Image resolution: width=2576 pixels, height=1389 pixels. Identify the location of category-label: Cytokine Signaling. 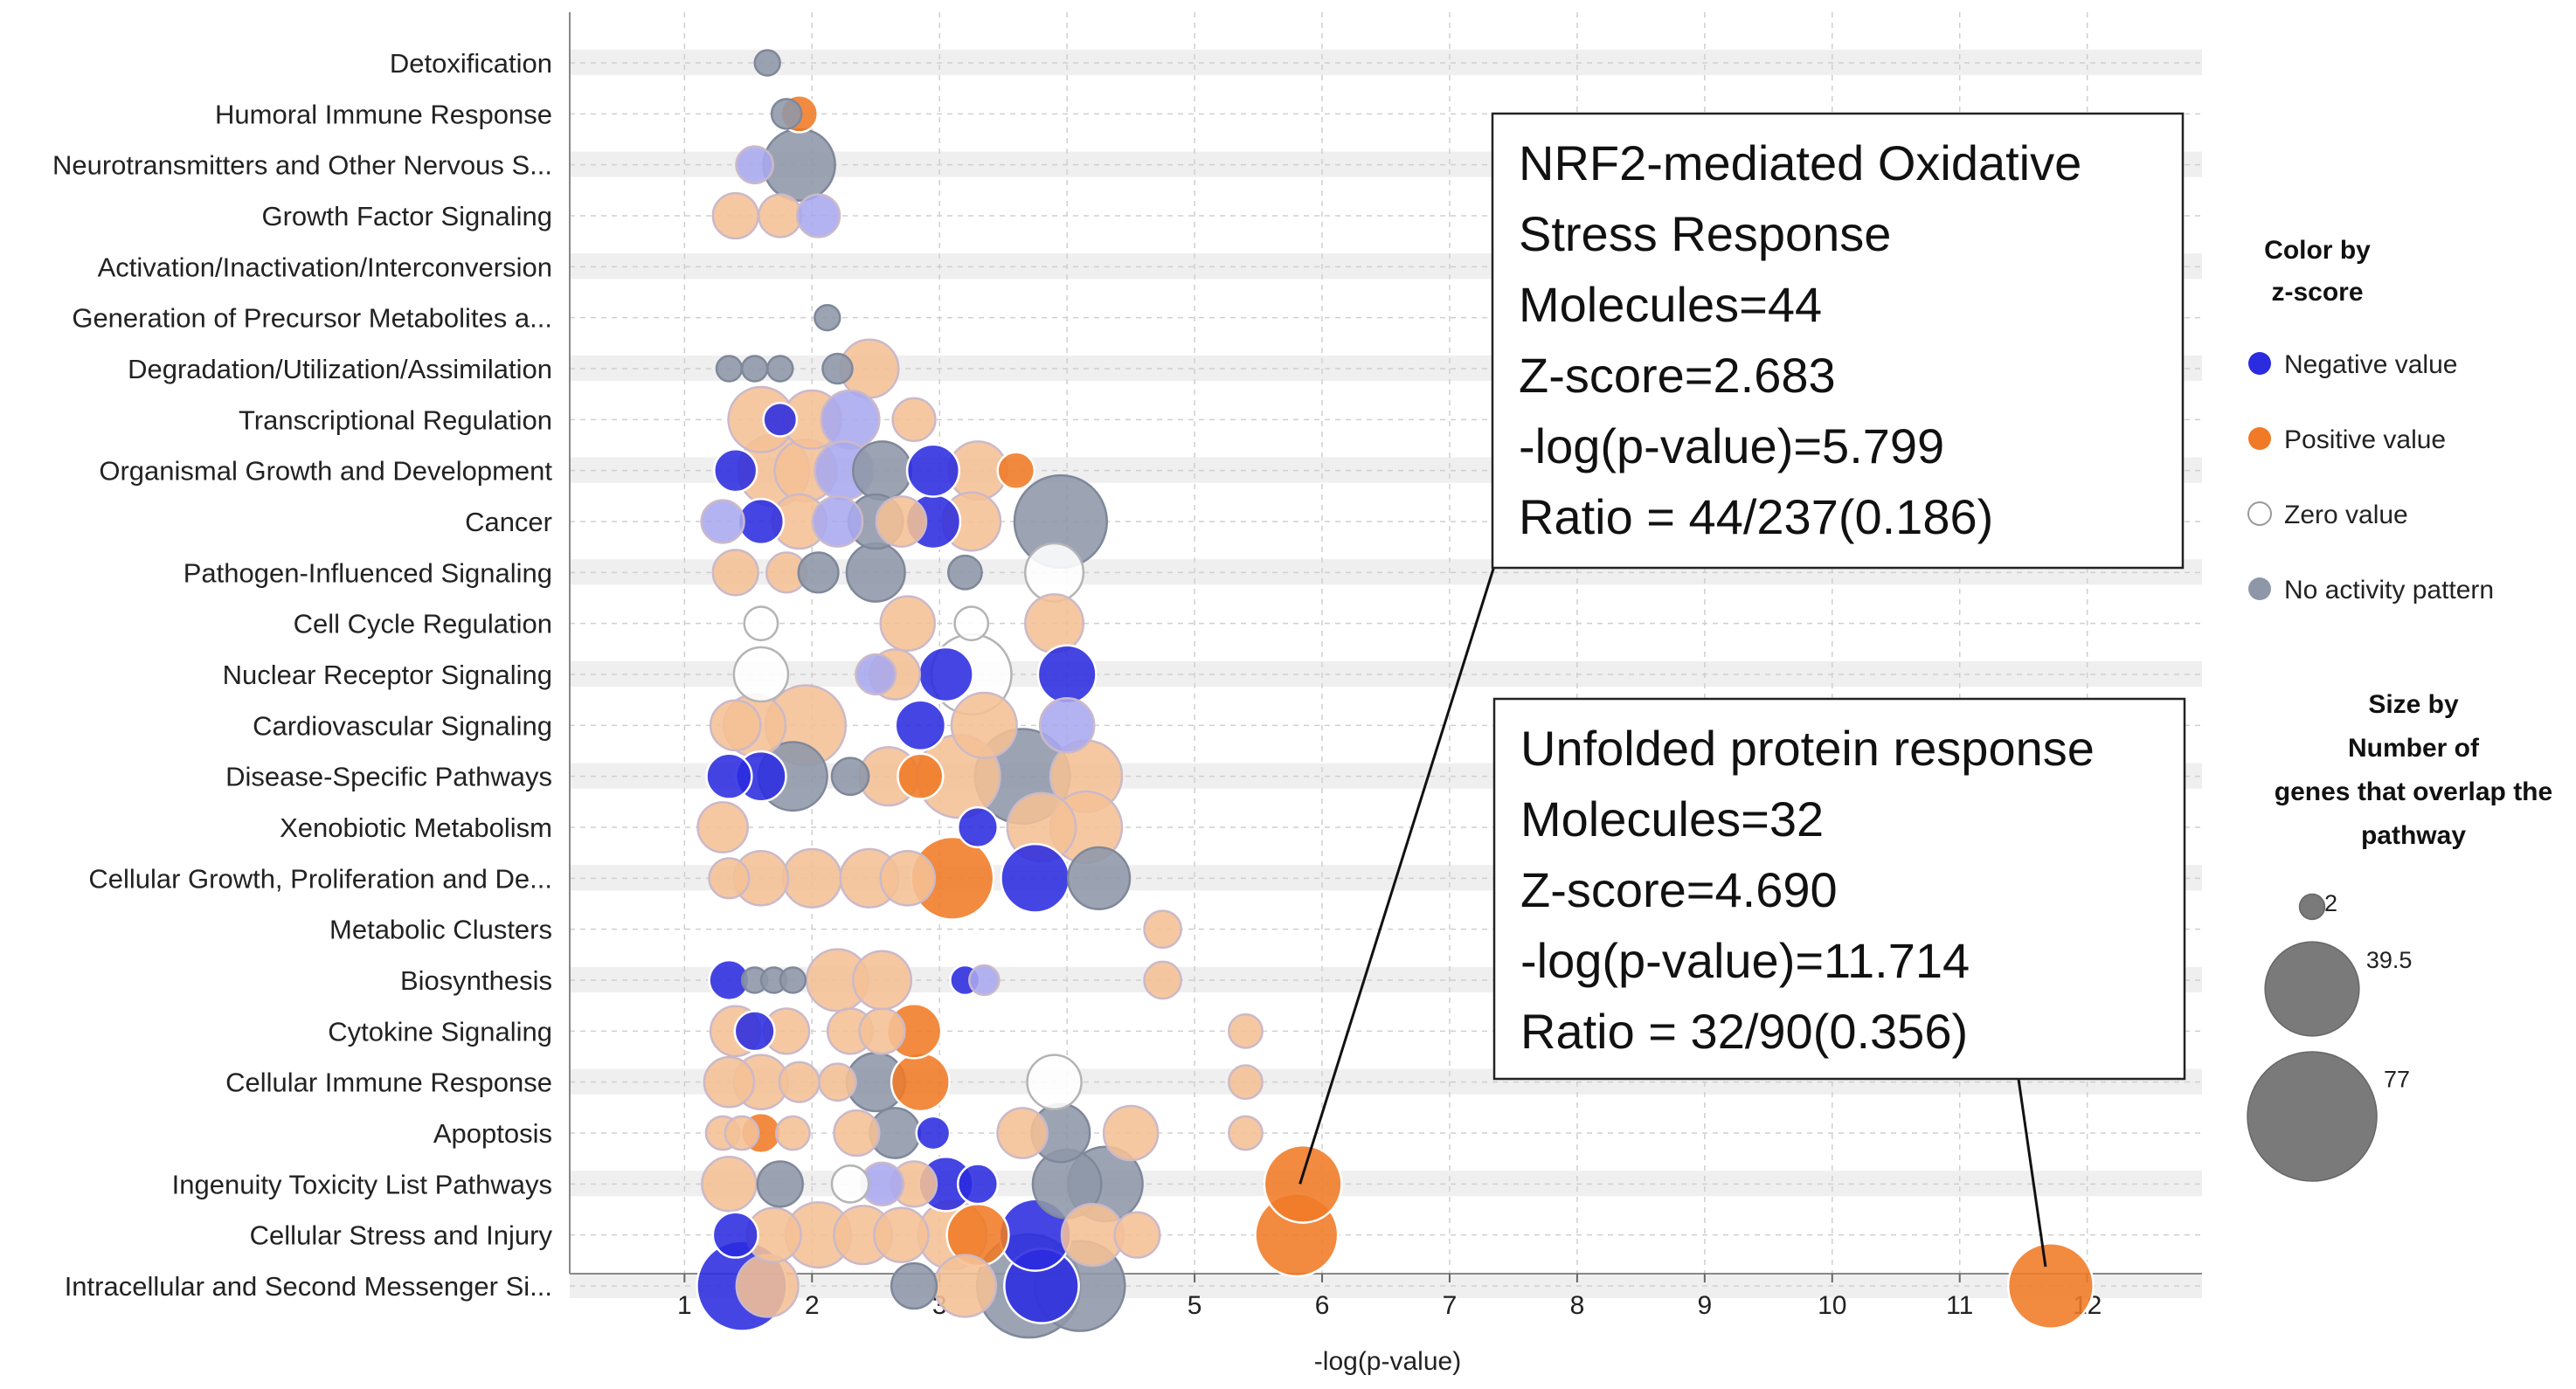
(440, 1031).